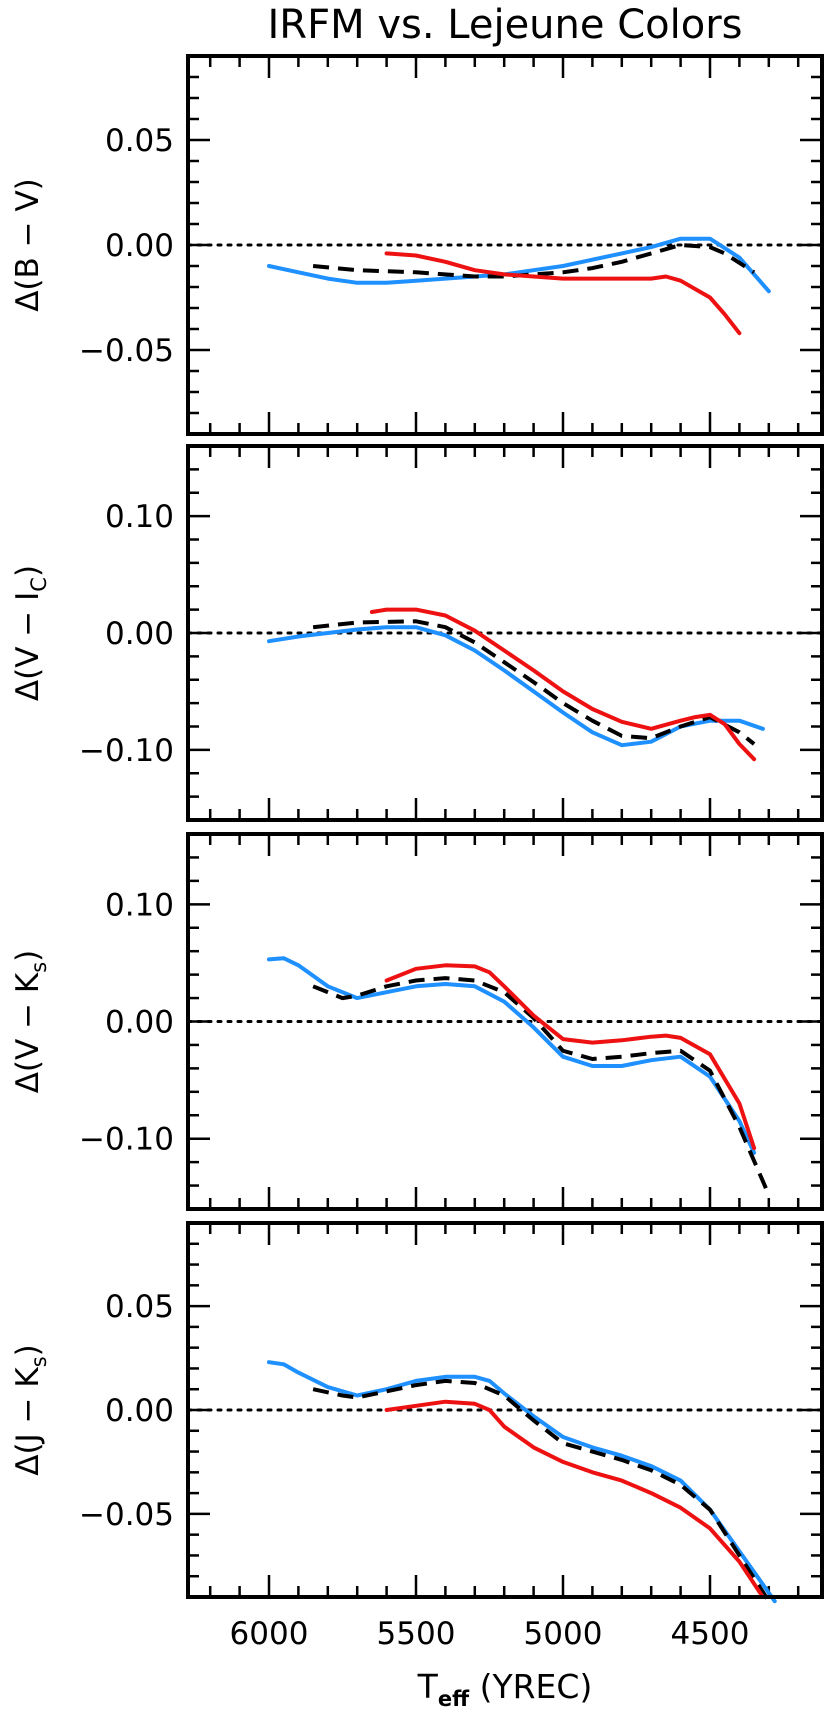 The image size is (830, 1712). What do you see at coordinates (505, 1689) in the screenshot?
I see `x-axis-label: Teff (YREC)` at bounding box center [505, 1689].